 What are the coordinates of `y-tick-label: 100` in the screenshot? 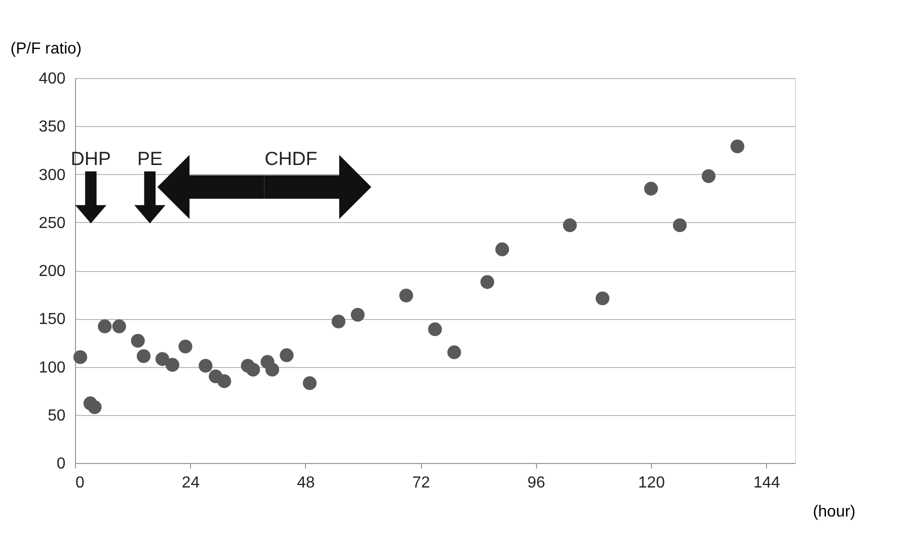 It's located at (52, 367).